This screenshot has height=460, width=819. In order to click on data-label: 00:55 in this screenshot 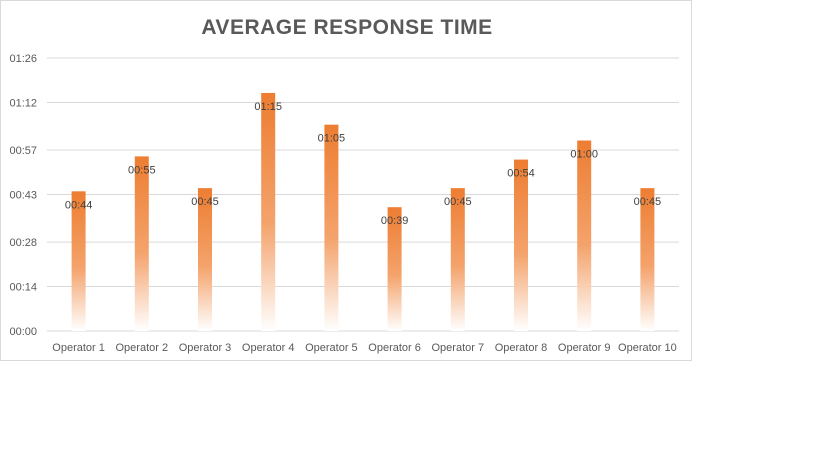, I will do `click(142, 170)`.